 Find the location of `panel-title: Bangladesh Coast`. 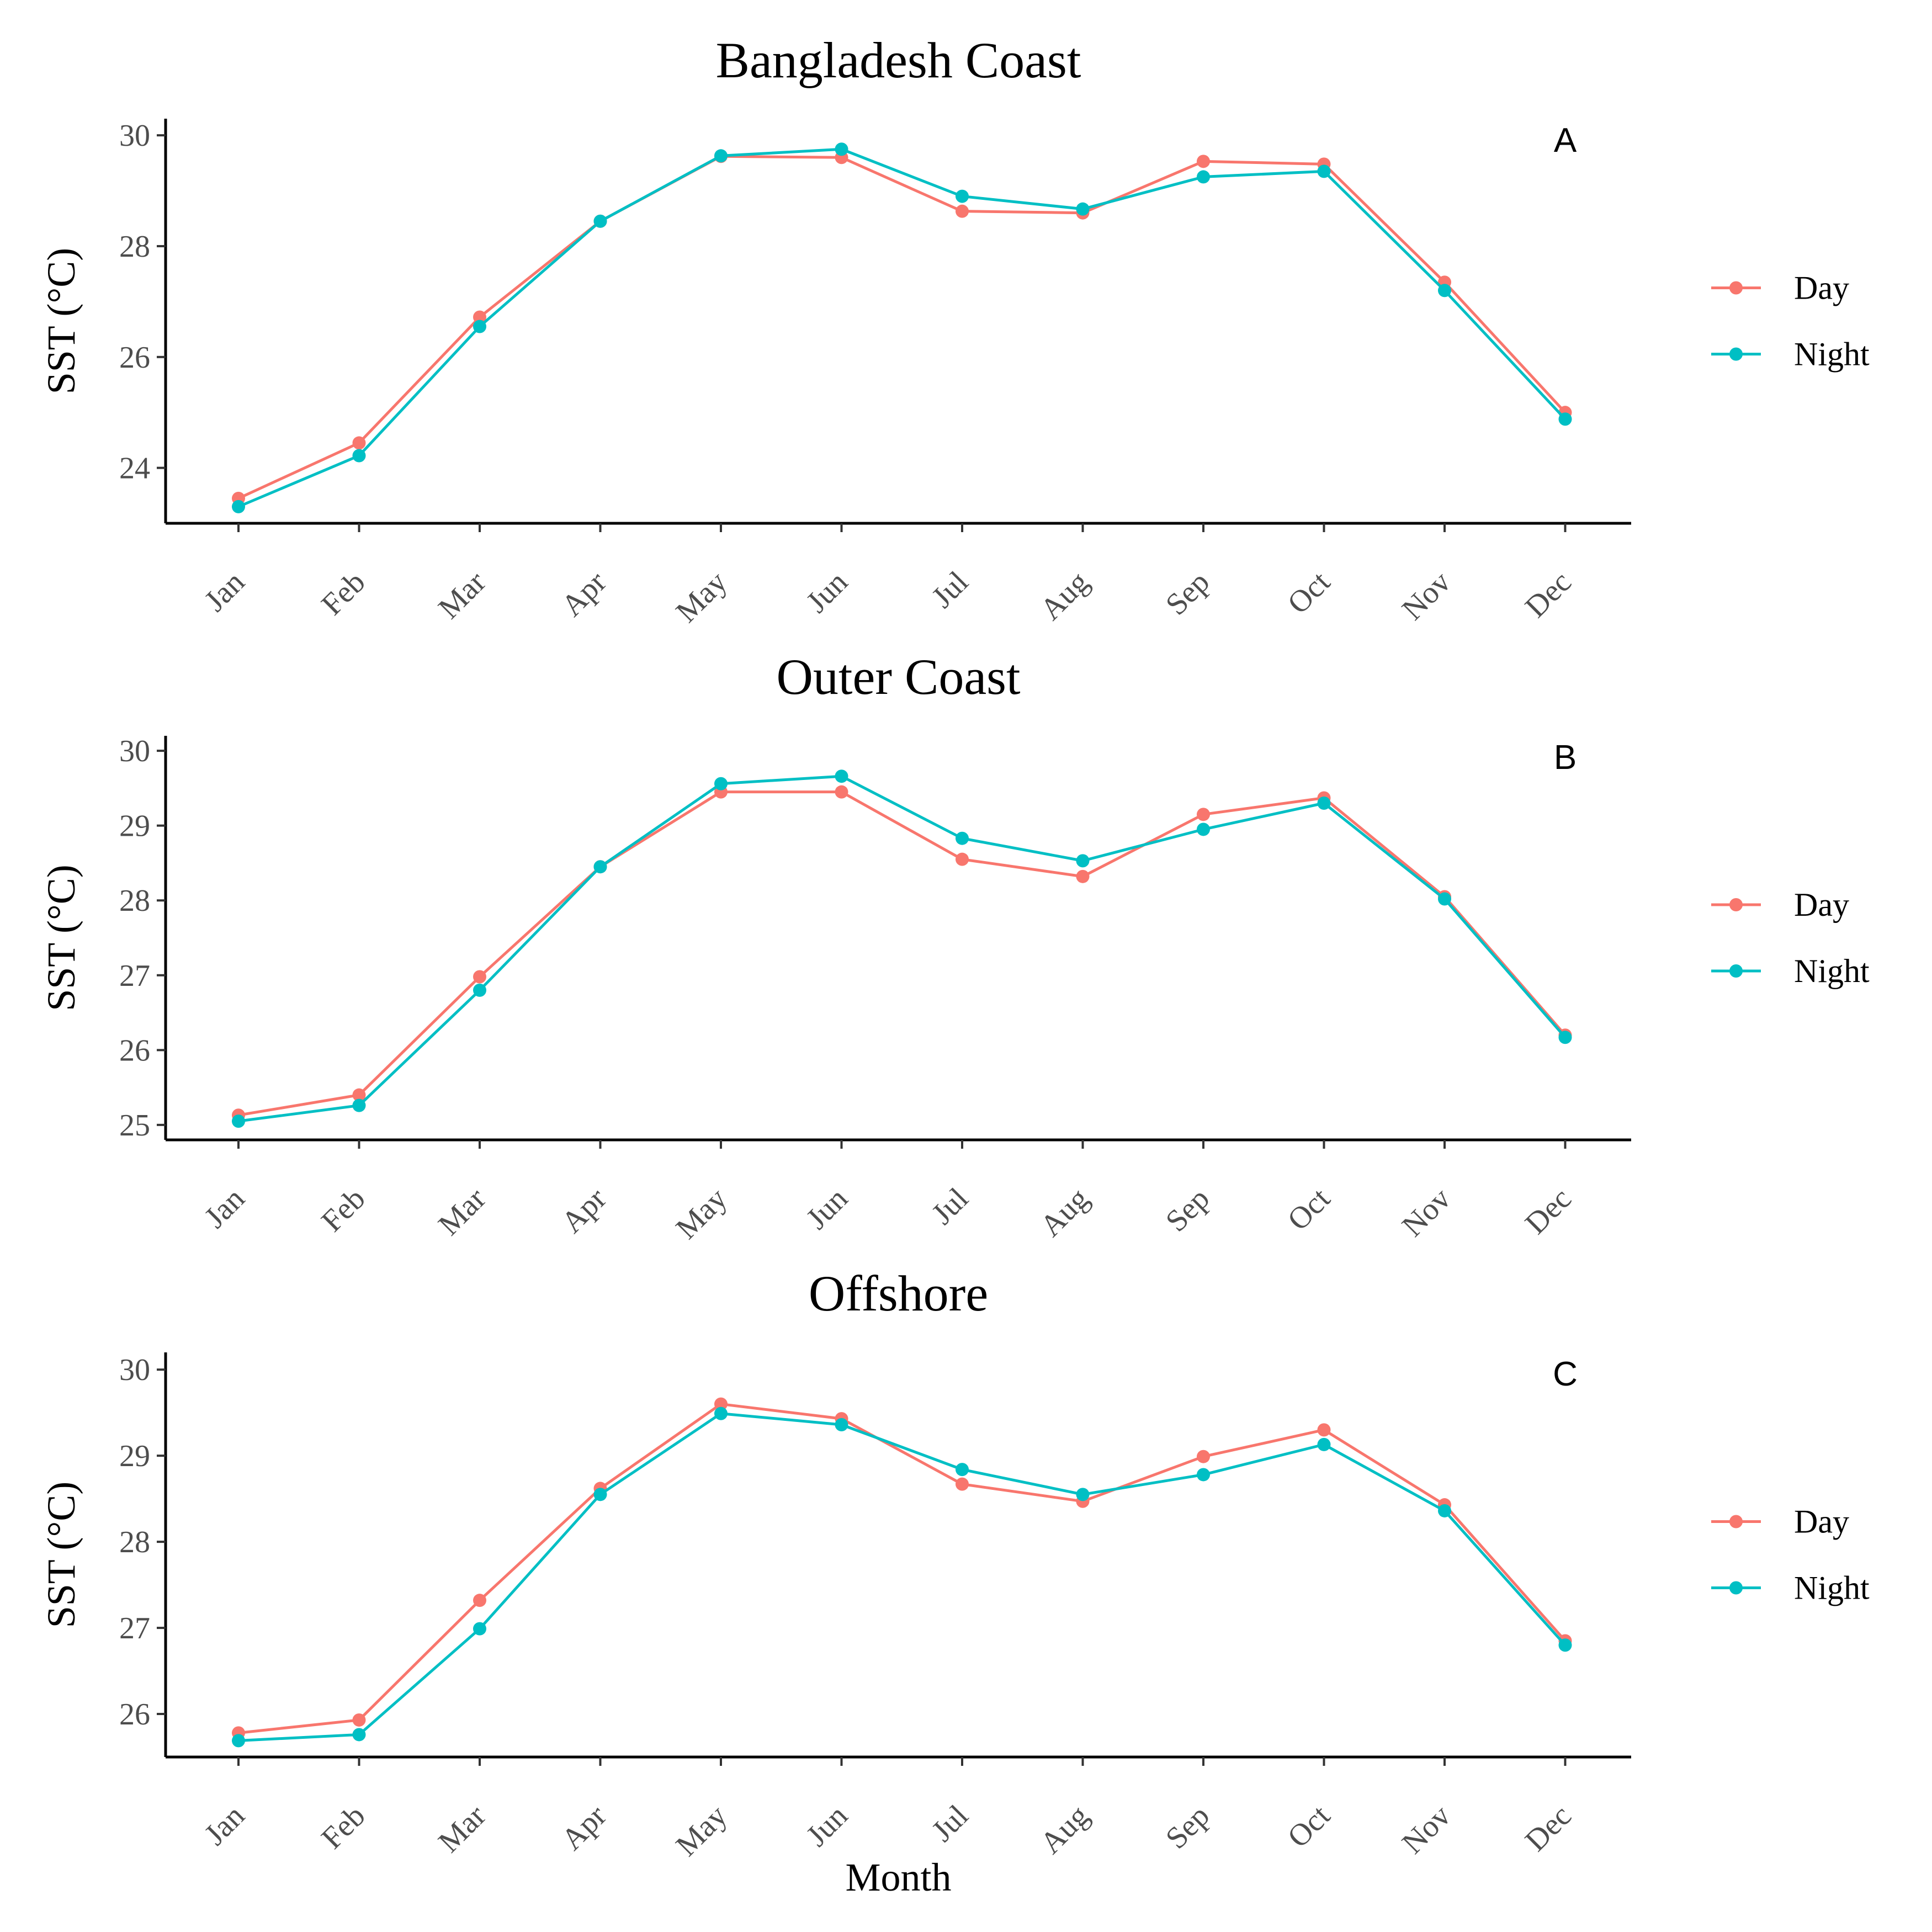

panel-title: Bangladesh Coast is located at coordinates (899, 60).